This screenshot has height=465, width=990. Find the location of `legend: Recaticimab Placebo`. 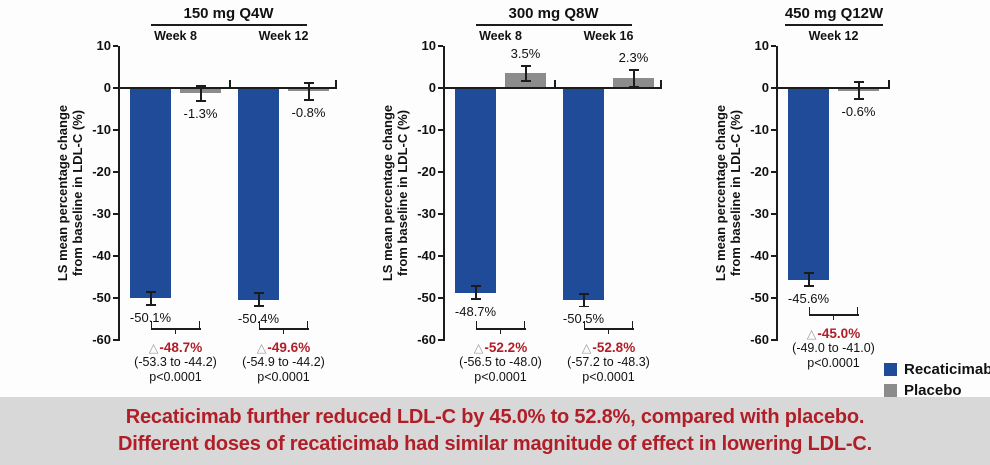

legend: Recaticimab Placebo is located at coordinates (937, 382).